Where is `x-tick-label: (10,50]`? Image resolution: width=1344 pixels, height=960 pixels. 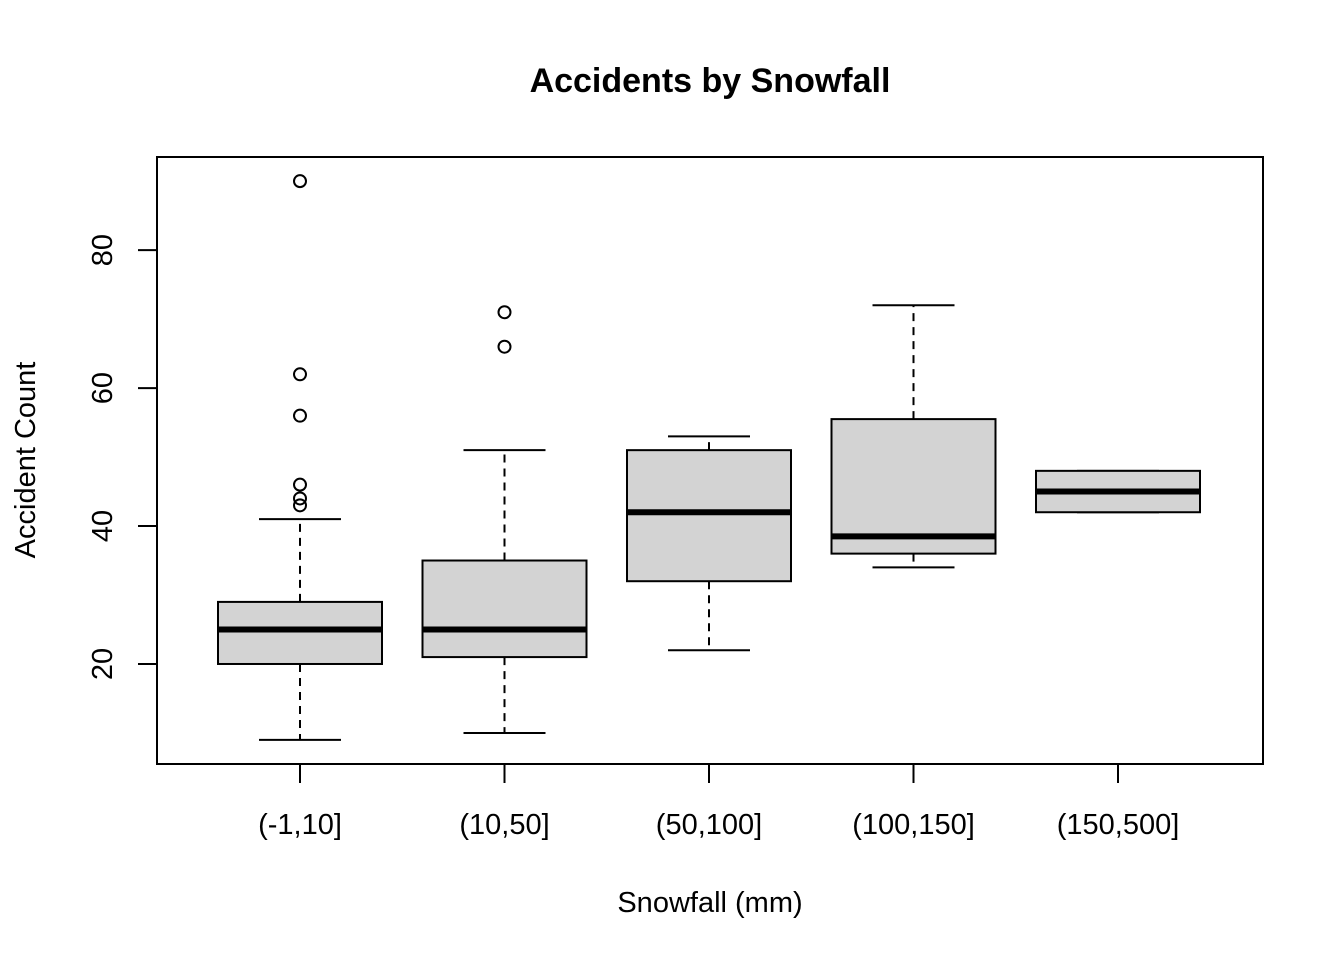
x-tick-label: (10,50] is located at coordinates (504, 825).